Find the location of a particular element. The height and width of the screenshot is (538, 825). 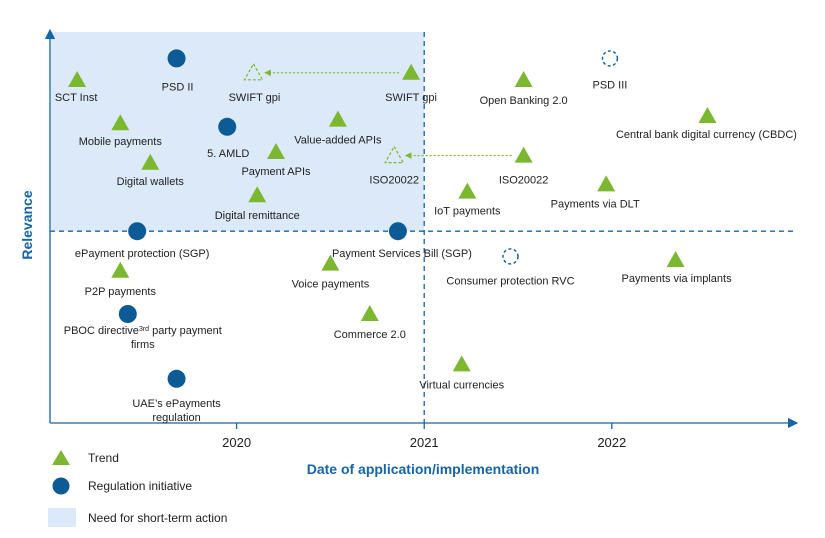

y-axis-title: Relevance is located at coordinates (27, 224).